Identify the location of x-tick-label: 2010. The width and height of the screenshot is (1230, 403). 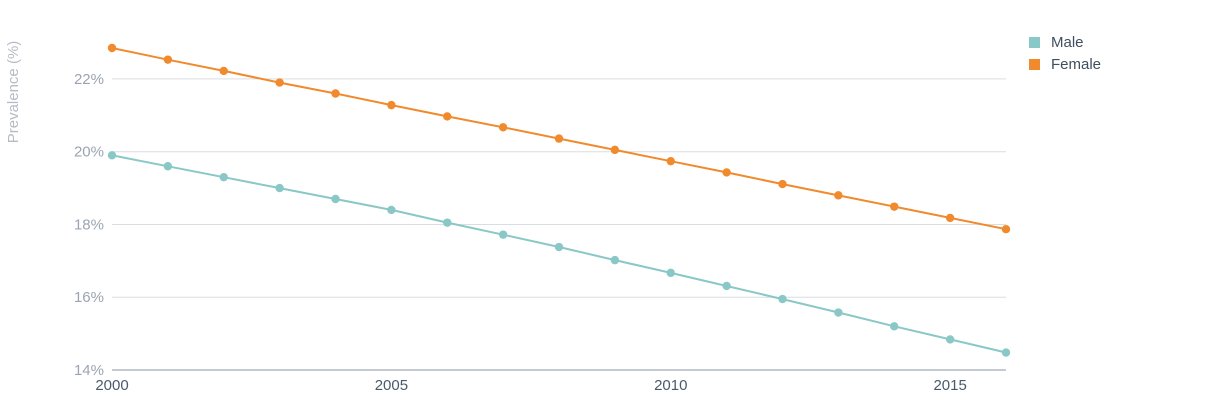
(670, 385).